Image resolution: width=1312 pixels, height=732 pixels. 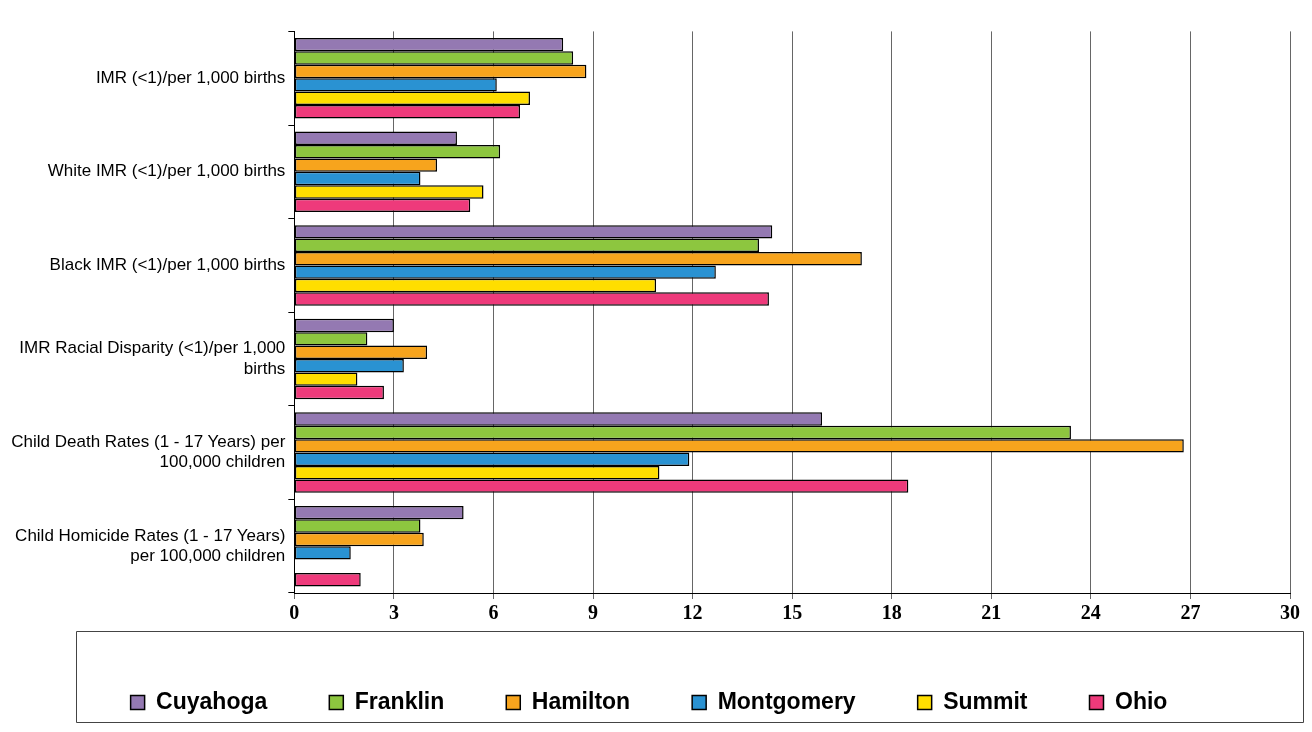 What do you see at coordinates (1141, 700) in the screenshot?
I see `legend-label: Ohio` at bounding box center [1141, 700].